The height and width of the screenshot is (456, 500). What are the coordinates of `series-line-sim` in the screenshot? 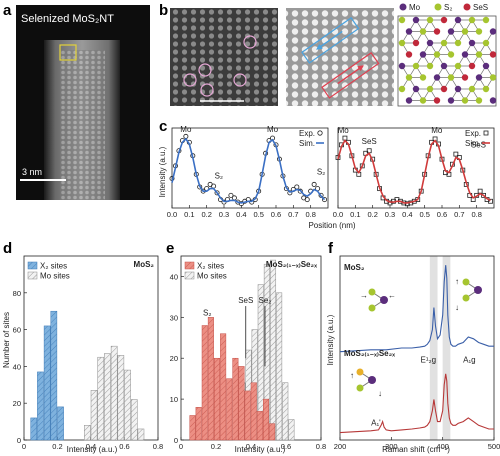 It's located at (414, 171).